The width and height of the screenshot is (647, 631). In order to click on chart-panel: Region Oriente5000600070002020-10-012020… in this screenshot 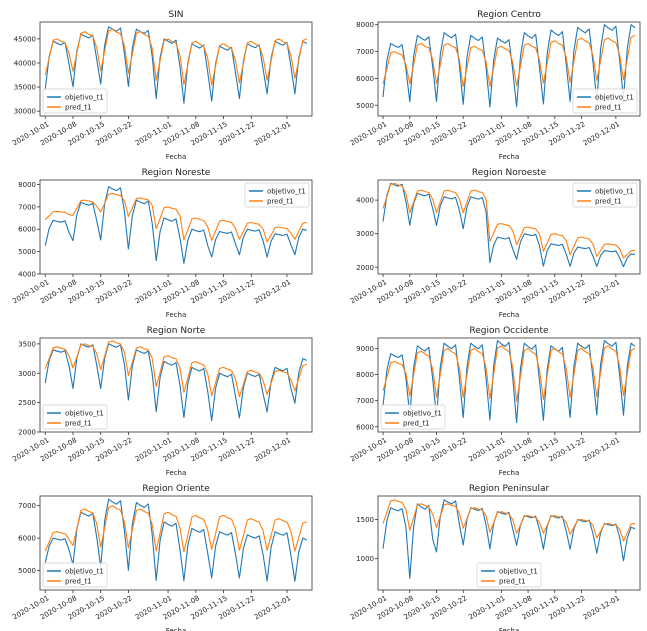, I will do `click(162, 557)`.